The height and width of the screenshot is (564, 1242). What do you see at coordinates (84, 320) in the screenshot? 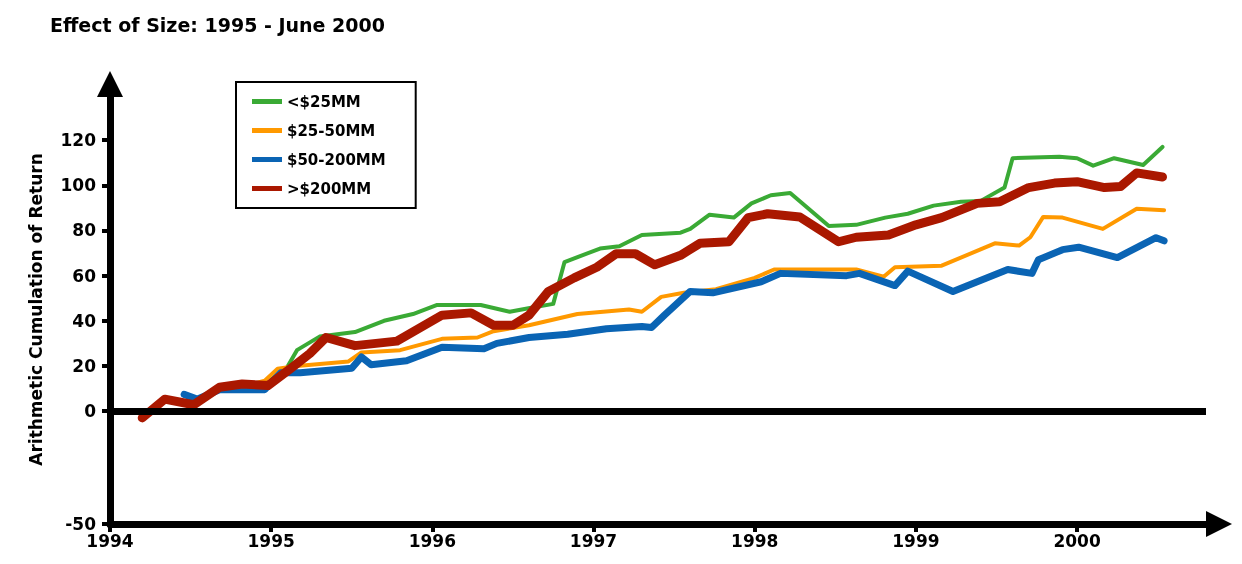
I see `y-tick-label: 40` at bounding box center [84, 320].